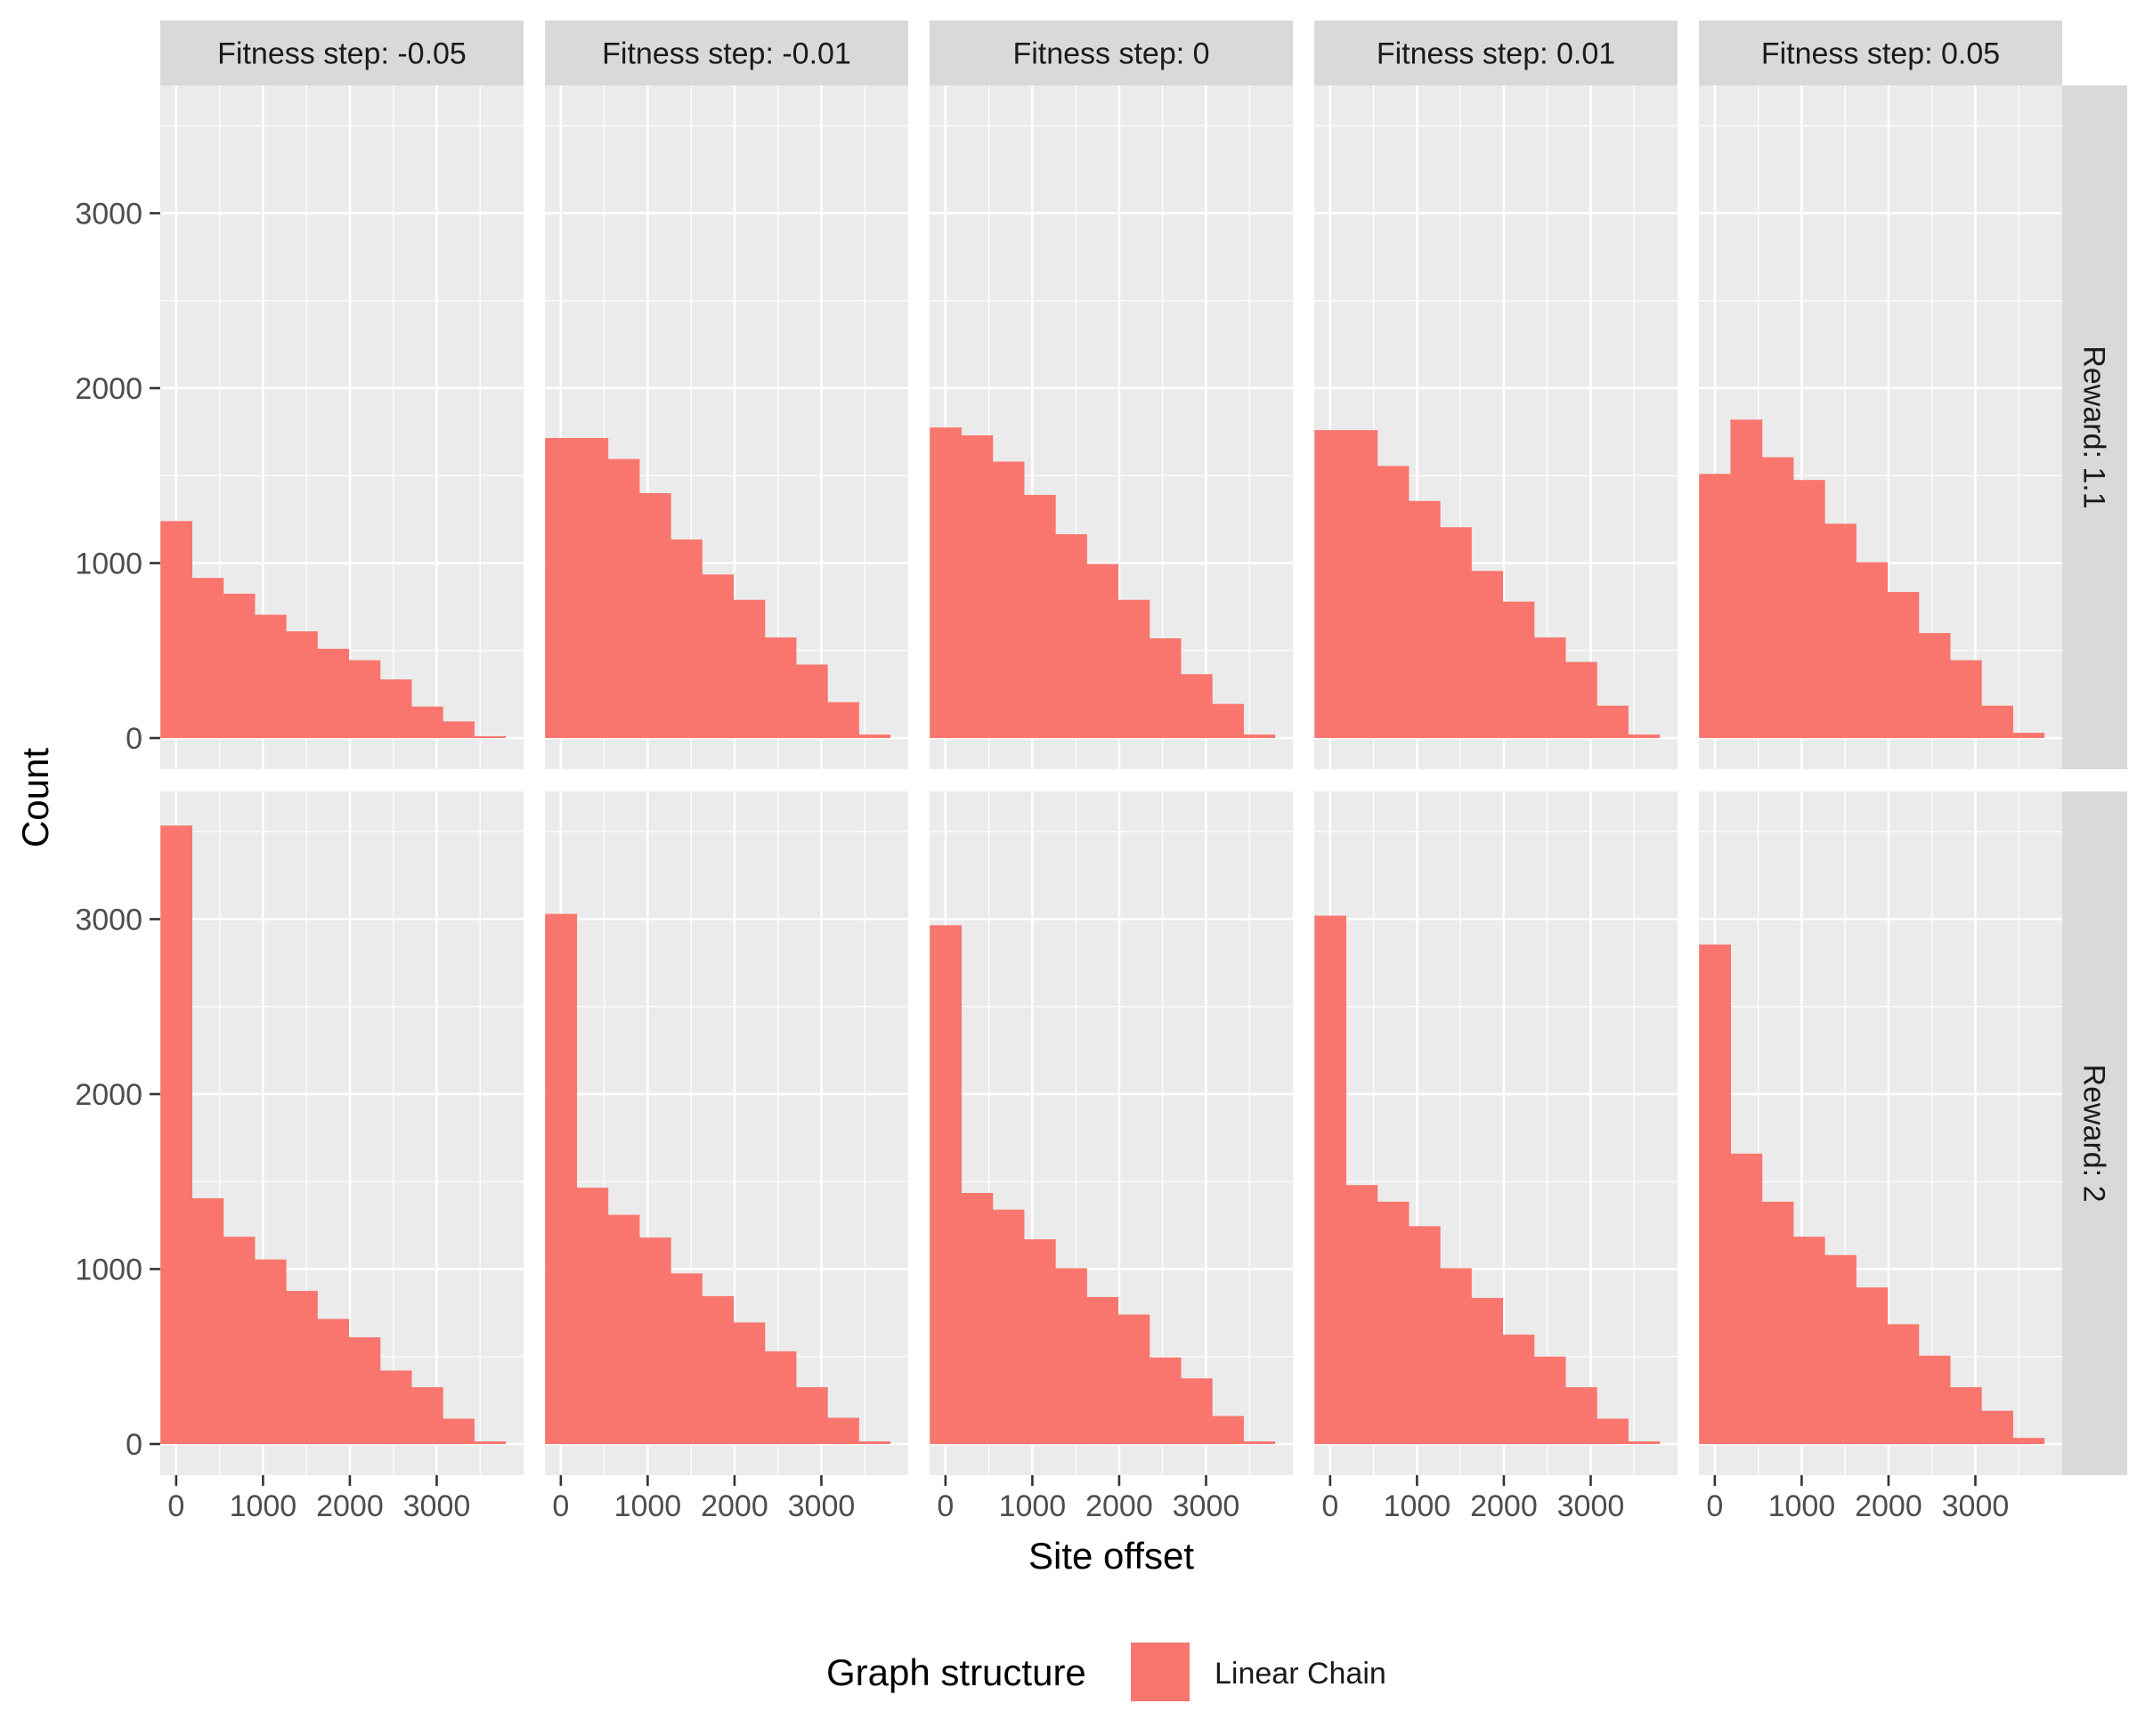 The width and height of the screenshot is (2137, 1736). What do you see at coordinates (1504, 1506) in the screenshot?
I see `x-tick-label: 2000` at bounding box center [1504, 1506].